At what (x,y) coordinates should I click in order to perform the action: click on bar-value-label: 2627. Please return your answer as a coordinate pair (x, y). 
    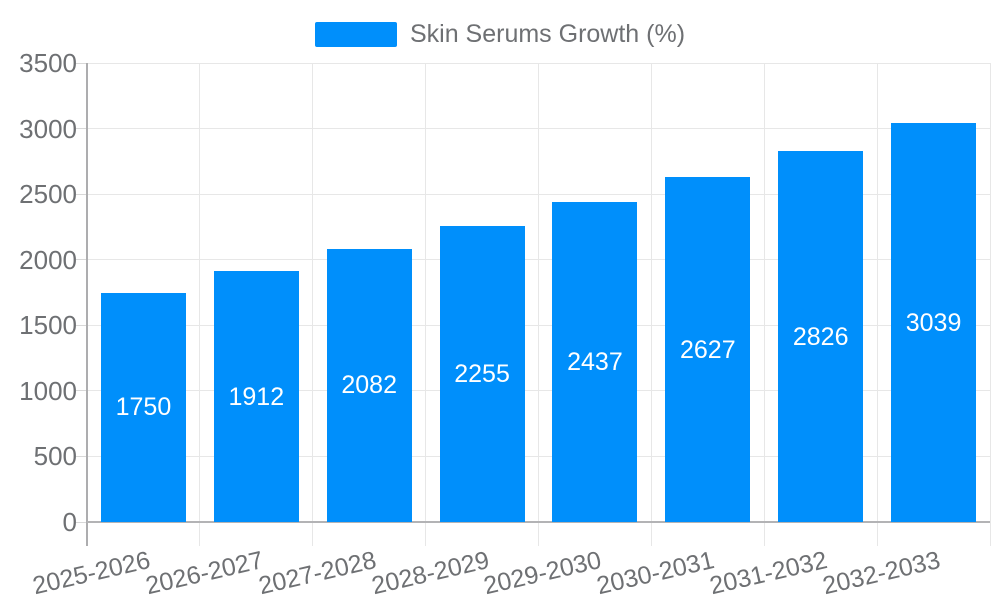
    Looking at the image, I should click on (708, 349).